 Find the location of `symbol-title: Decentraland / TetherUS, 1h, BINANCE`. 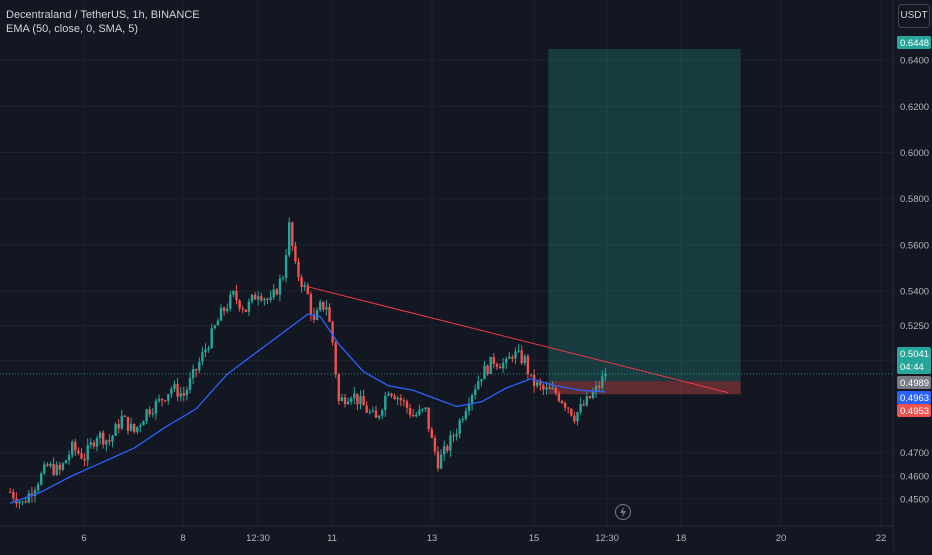

symbol-title: Decentraland / TetherUS, 1h, BINANCE is located at coordinates (103, 15).